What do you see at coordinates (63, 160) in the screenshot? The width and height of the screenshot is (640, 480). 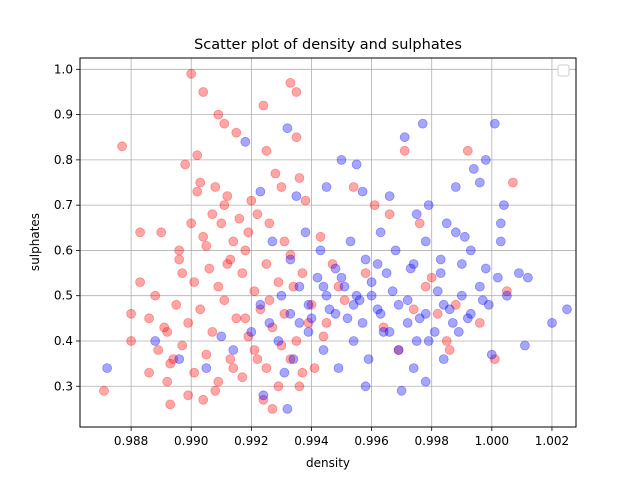 I see `y-tick-label: 0.8` at bounding box center [63, 160].